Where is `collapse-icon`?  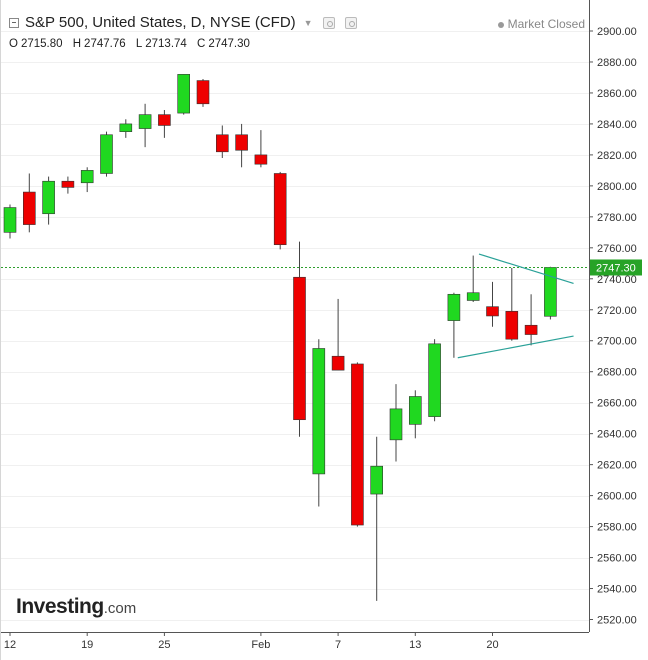 collapse-icon is located at coordinates (14, 22).